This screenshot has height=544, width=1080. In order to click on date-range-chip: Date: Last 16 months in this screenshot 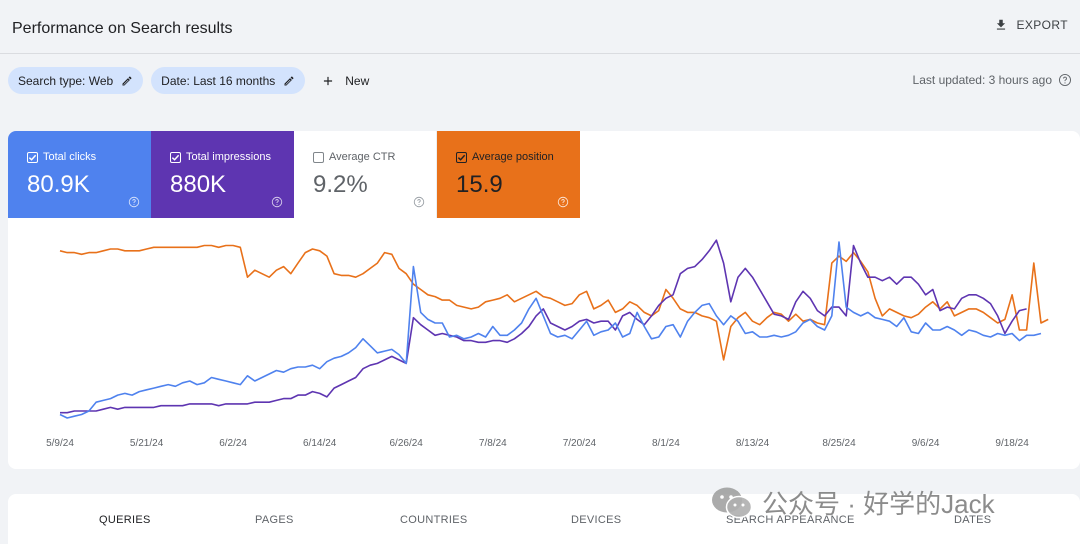, I will do `click(228, 80)`.